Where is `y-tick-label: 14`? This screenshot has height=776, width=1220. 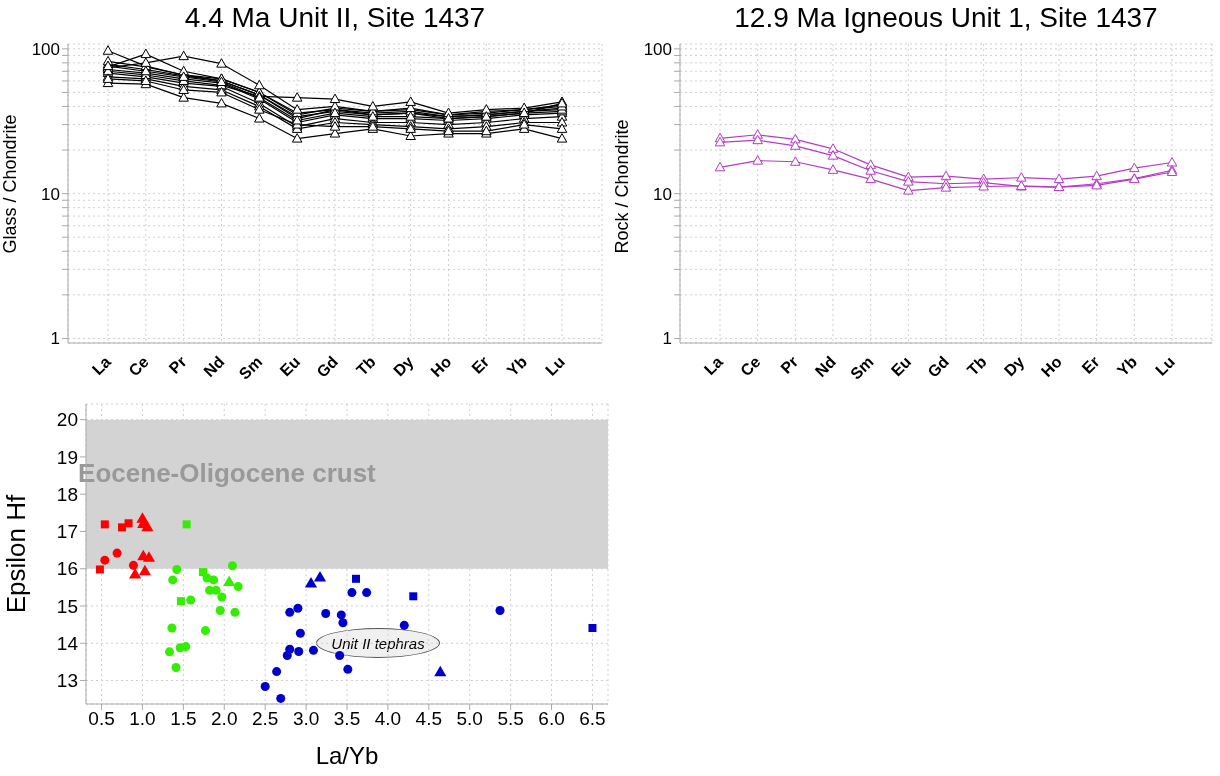
y-tick-label: 14 is located at coordinates (67, 643).